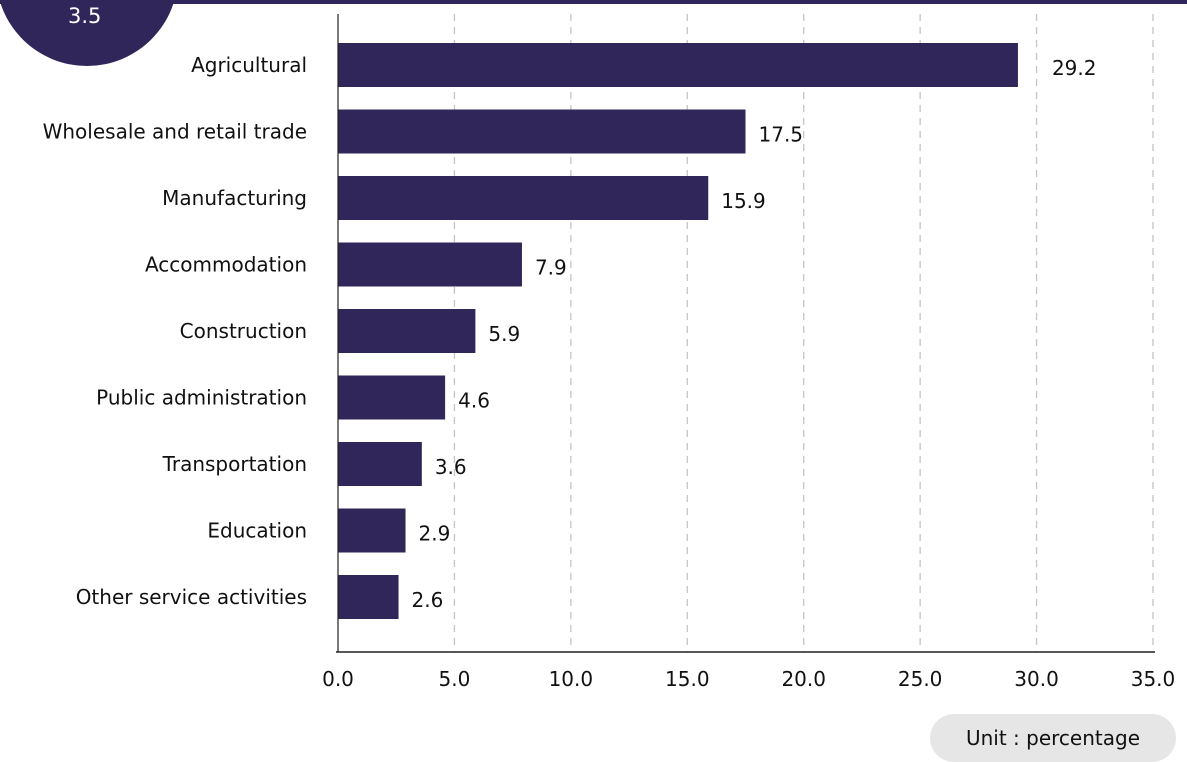 The height and width of the screenshot is (762, 1187). I want to click on data-label: 17.5, so click(781, 135).